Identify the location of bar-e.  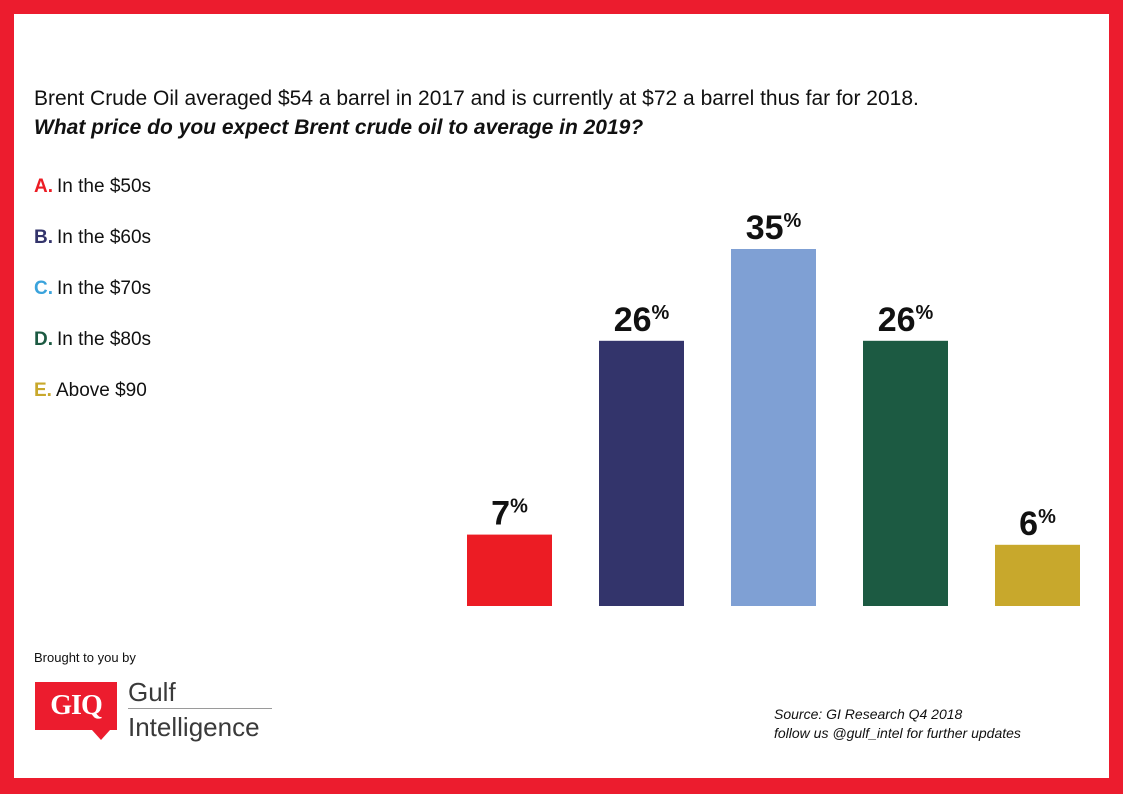
(1037, 575).